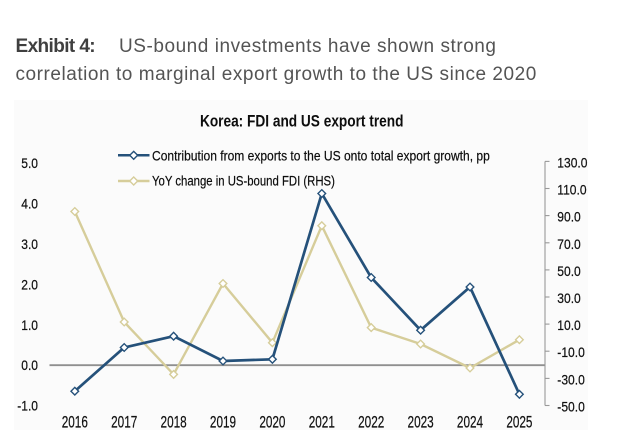 The image size is (628, 439). What do you see at coordinates (223, 423) in the screenshot?
I see `svg-text: 2019` at bounding box center [223, 423].